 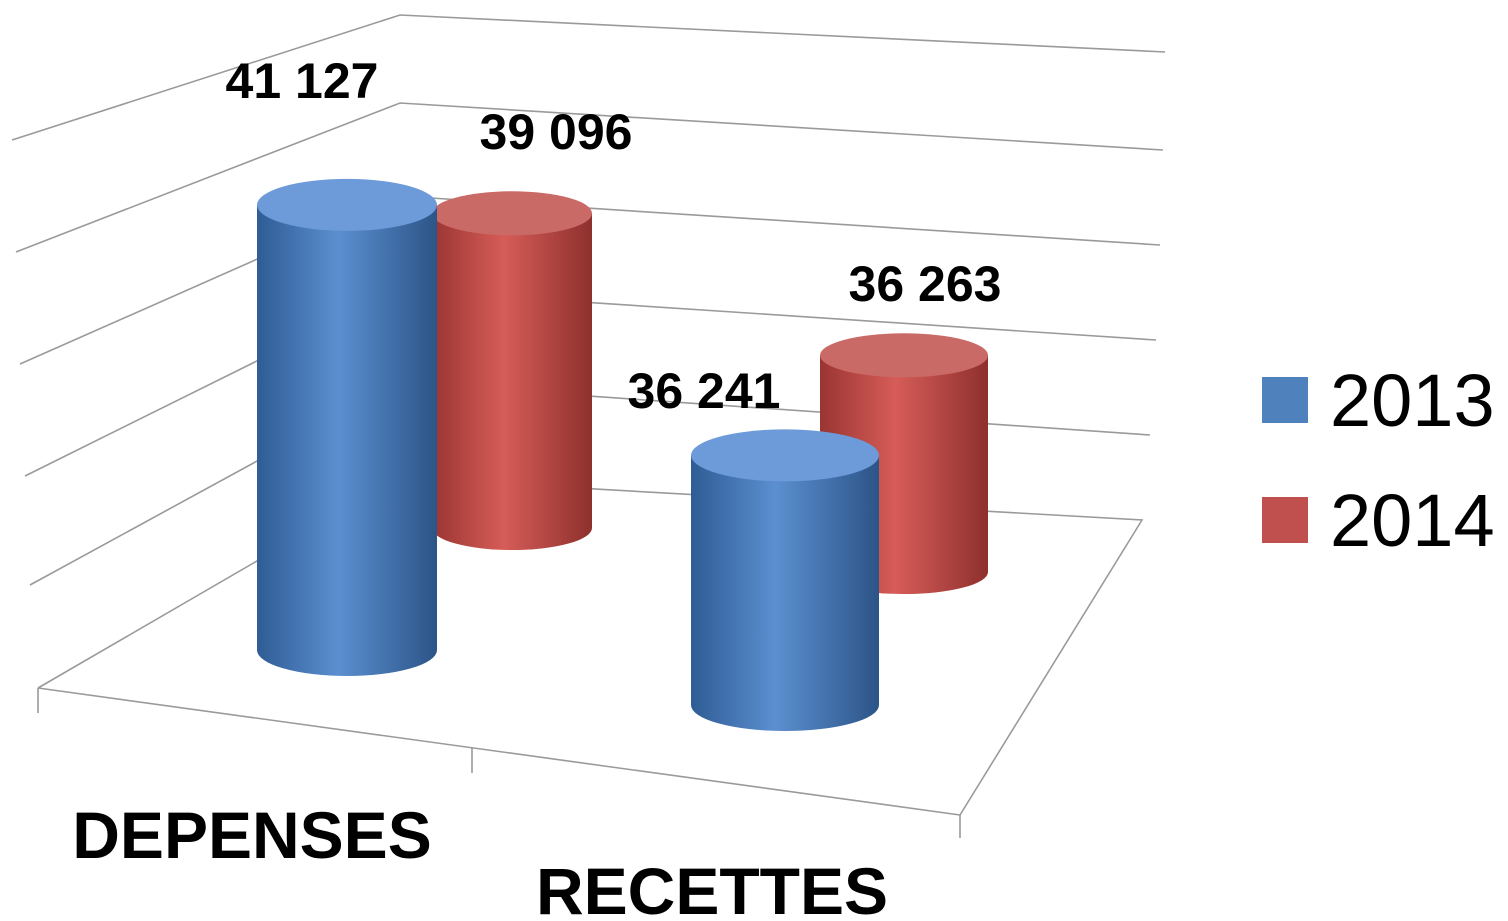 I want to click on bar-depenses-2014, so click(x=512, y=371).